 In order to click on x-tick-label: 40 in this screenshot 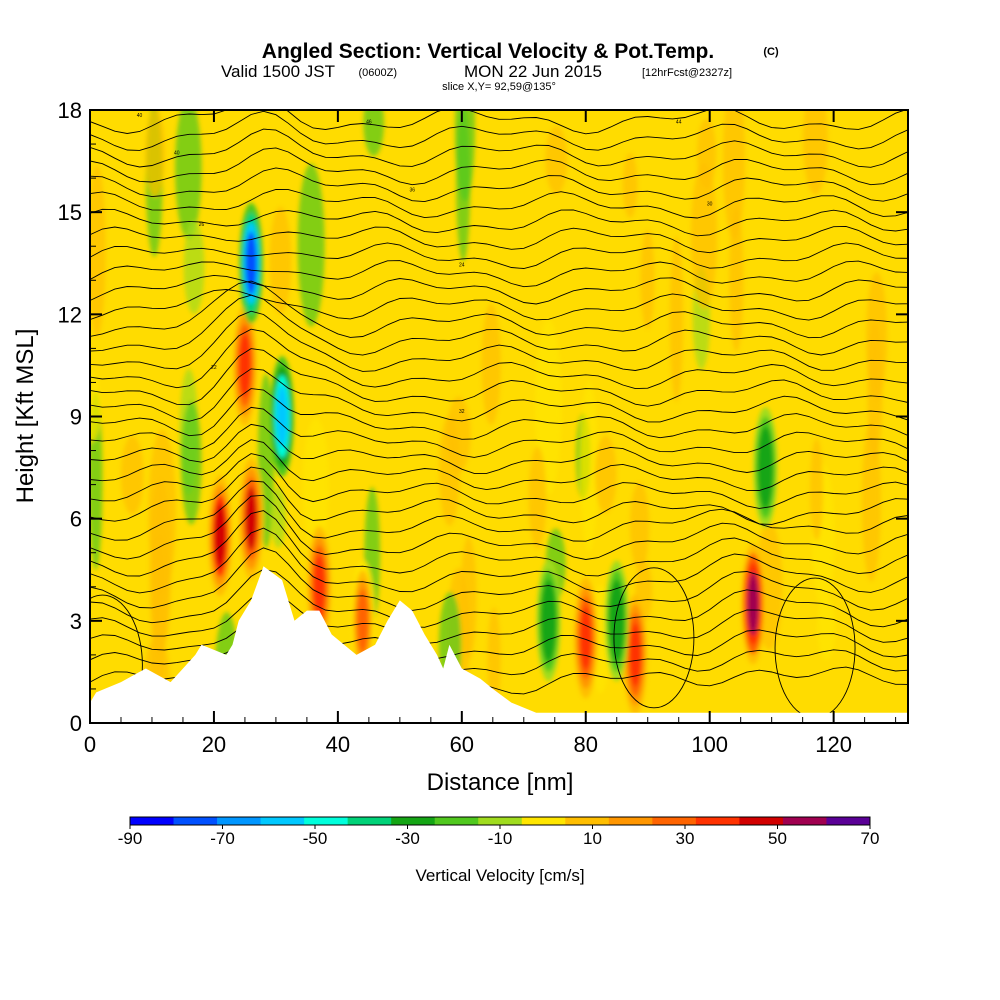, I will do `click(338, 744)`.